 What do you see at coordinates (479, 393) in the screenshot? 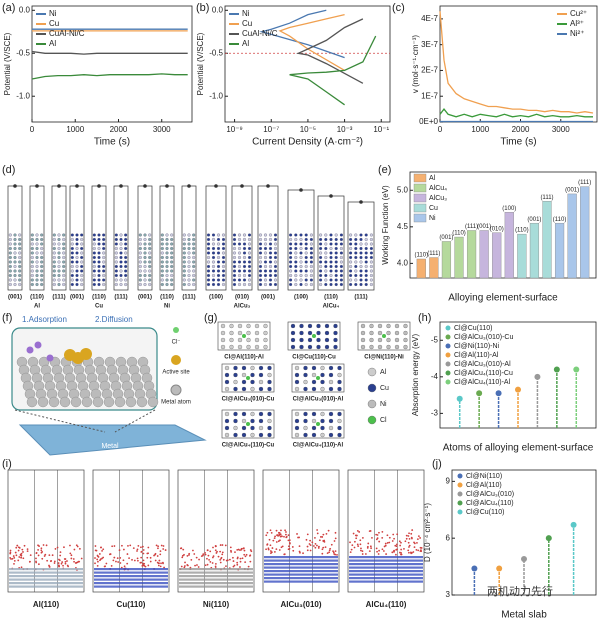
I see `lollipop-head` at bounding box center [479, 393].